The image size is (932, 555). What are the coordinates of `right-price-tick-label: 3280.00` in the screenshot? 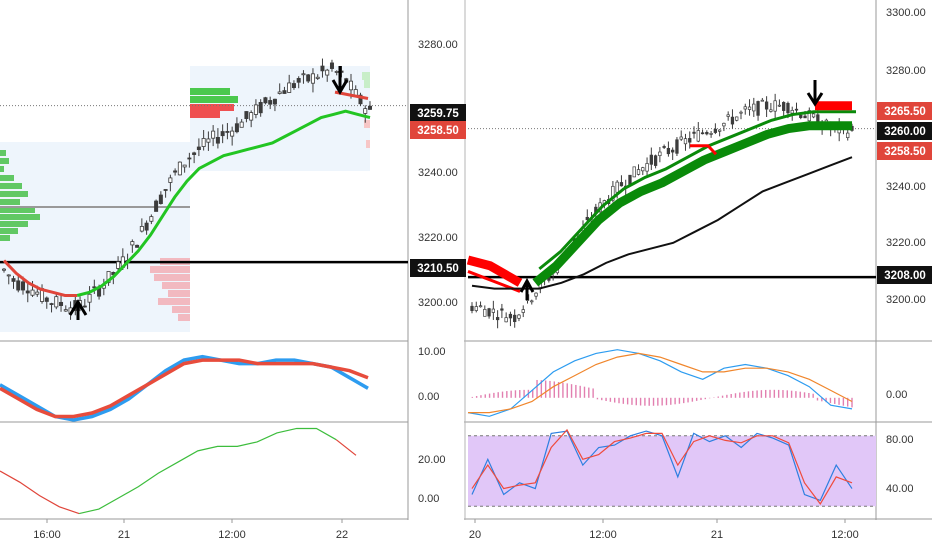 It's located at (906, 71).